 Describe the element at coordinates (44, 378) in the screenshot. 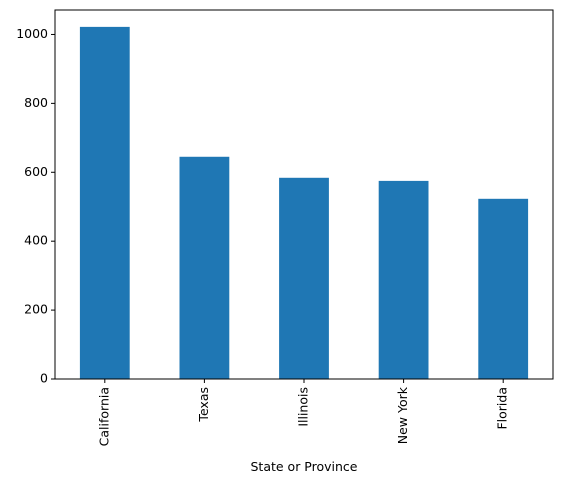

I see `y-tick-label: 0` at that location.